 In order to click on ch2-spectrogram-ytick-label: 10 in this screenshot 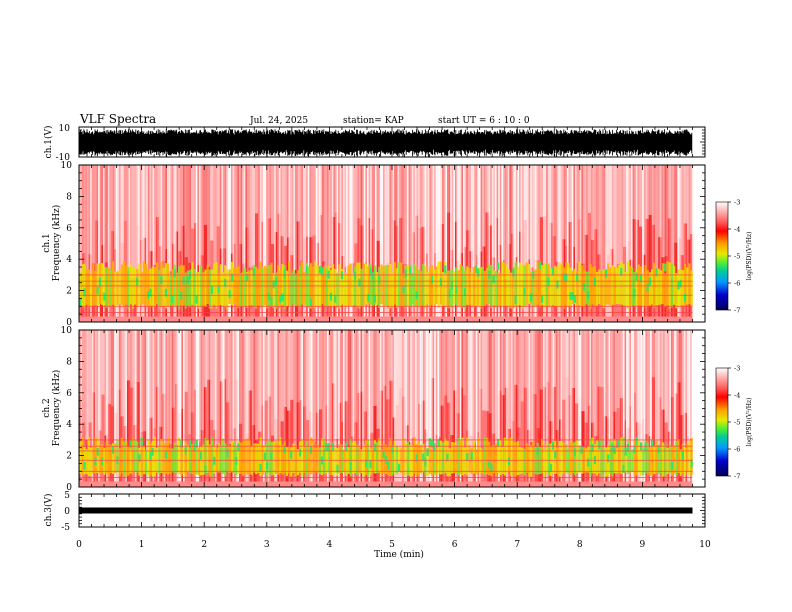, I will do `click(67, 331)`.